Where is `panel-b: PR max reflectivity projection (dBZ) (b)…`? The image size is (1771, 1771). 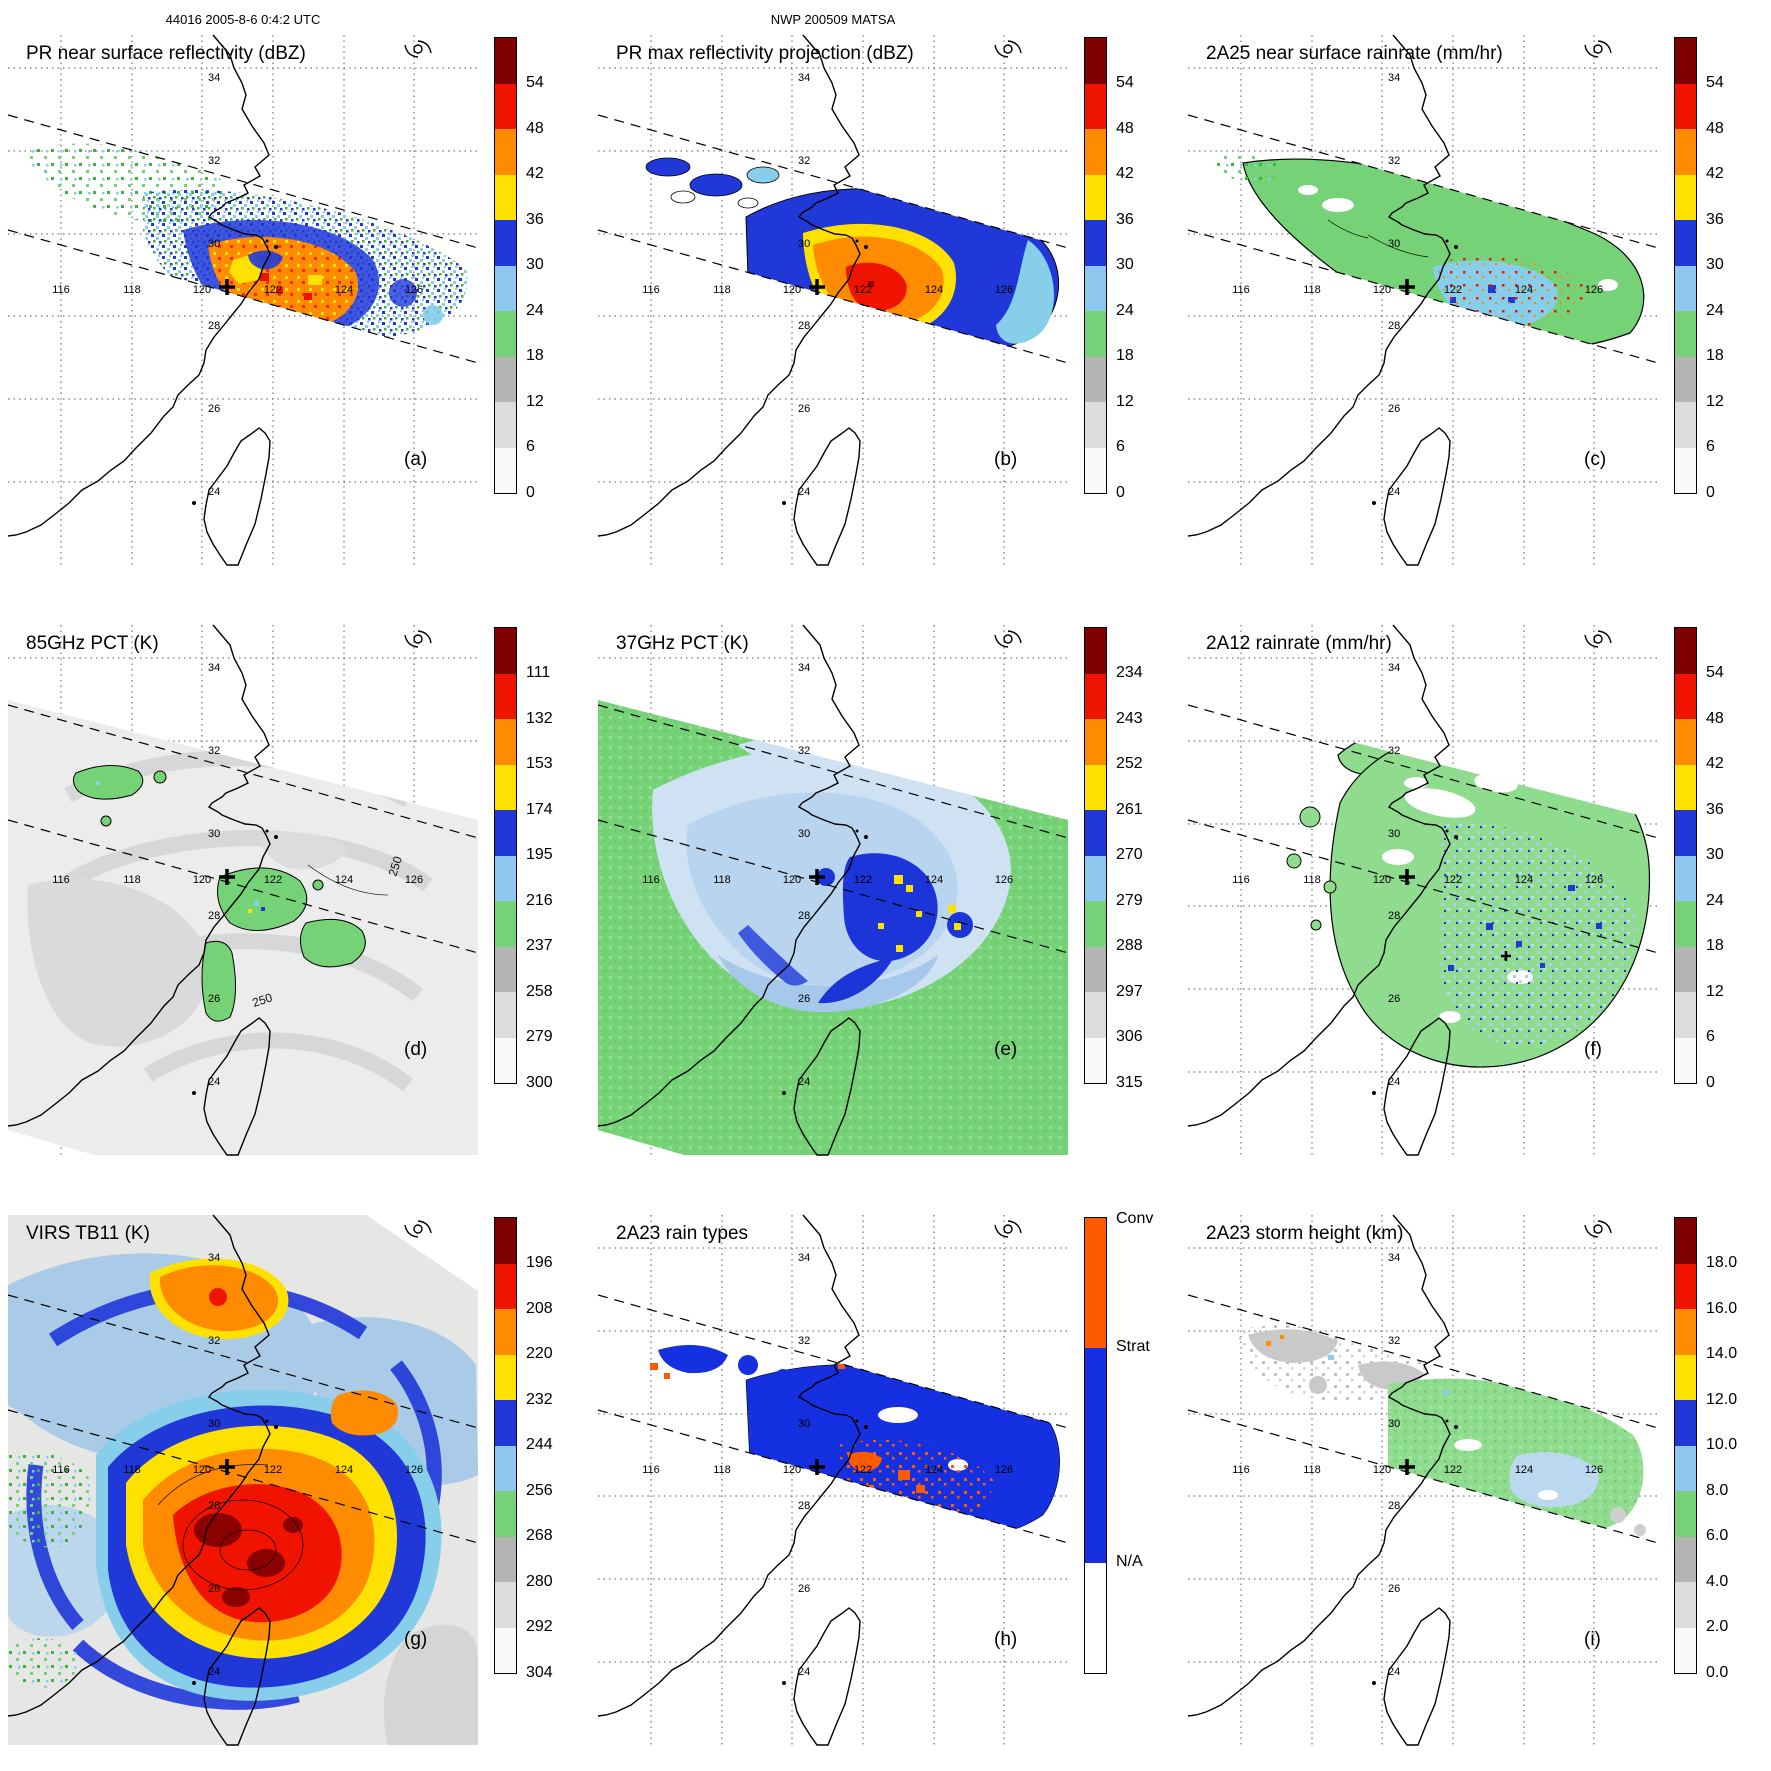 panel-b: PR max reflectivity projection (dBZ) (b)… is located at coordinates (880, 308).